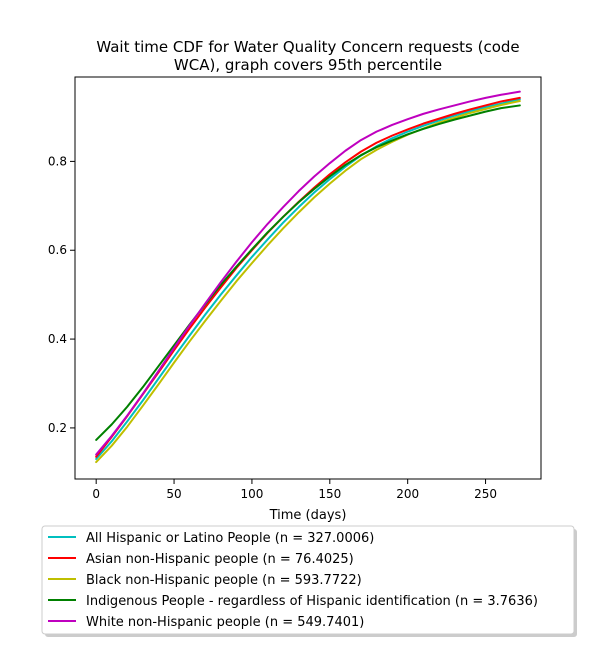 The image size is (600, 654). What do you see at coordinates (329, 494) in the screenshot?
I see `x-tick-label-3: 150` at bounding box center [329, 494].